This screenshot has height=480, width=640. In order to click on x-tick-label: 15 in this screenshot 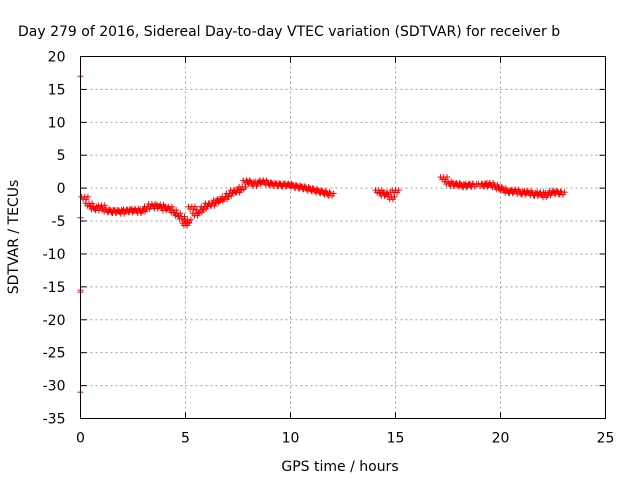, I will do `click(396, 439)`.